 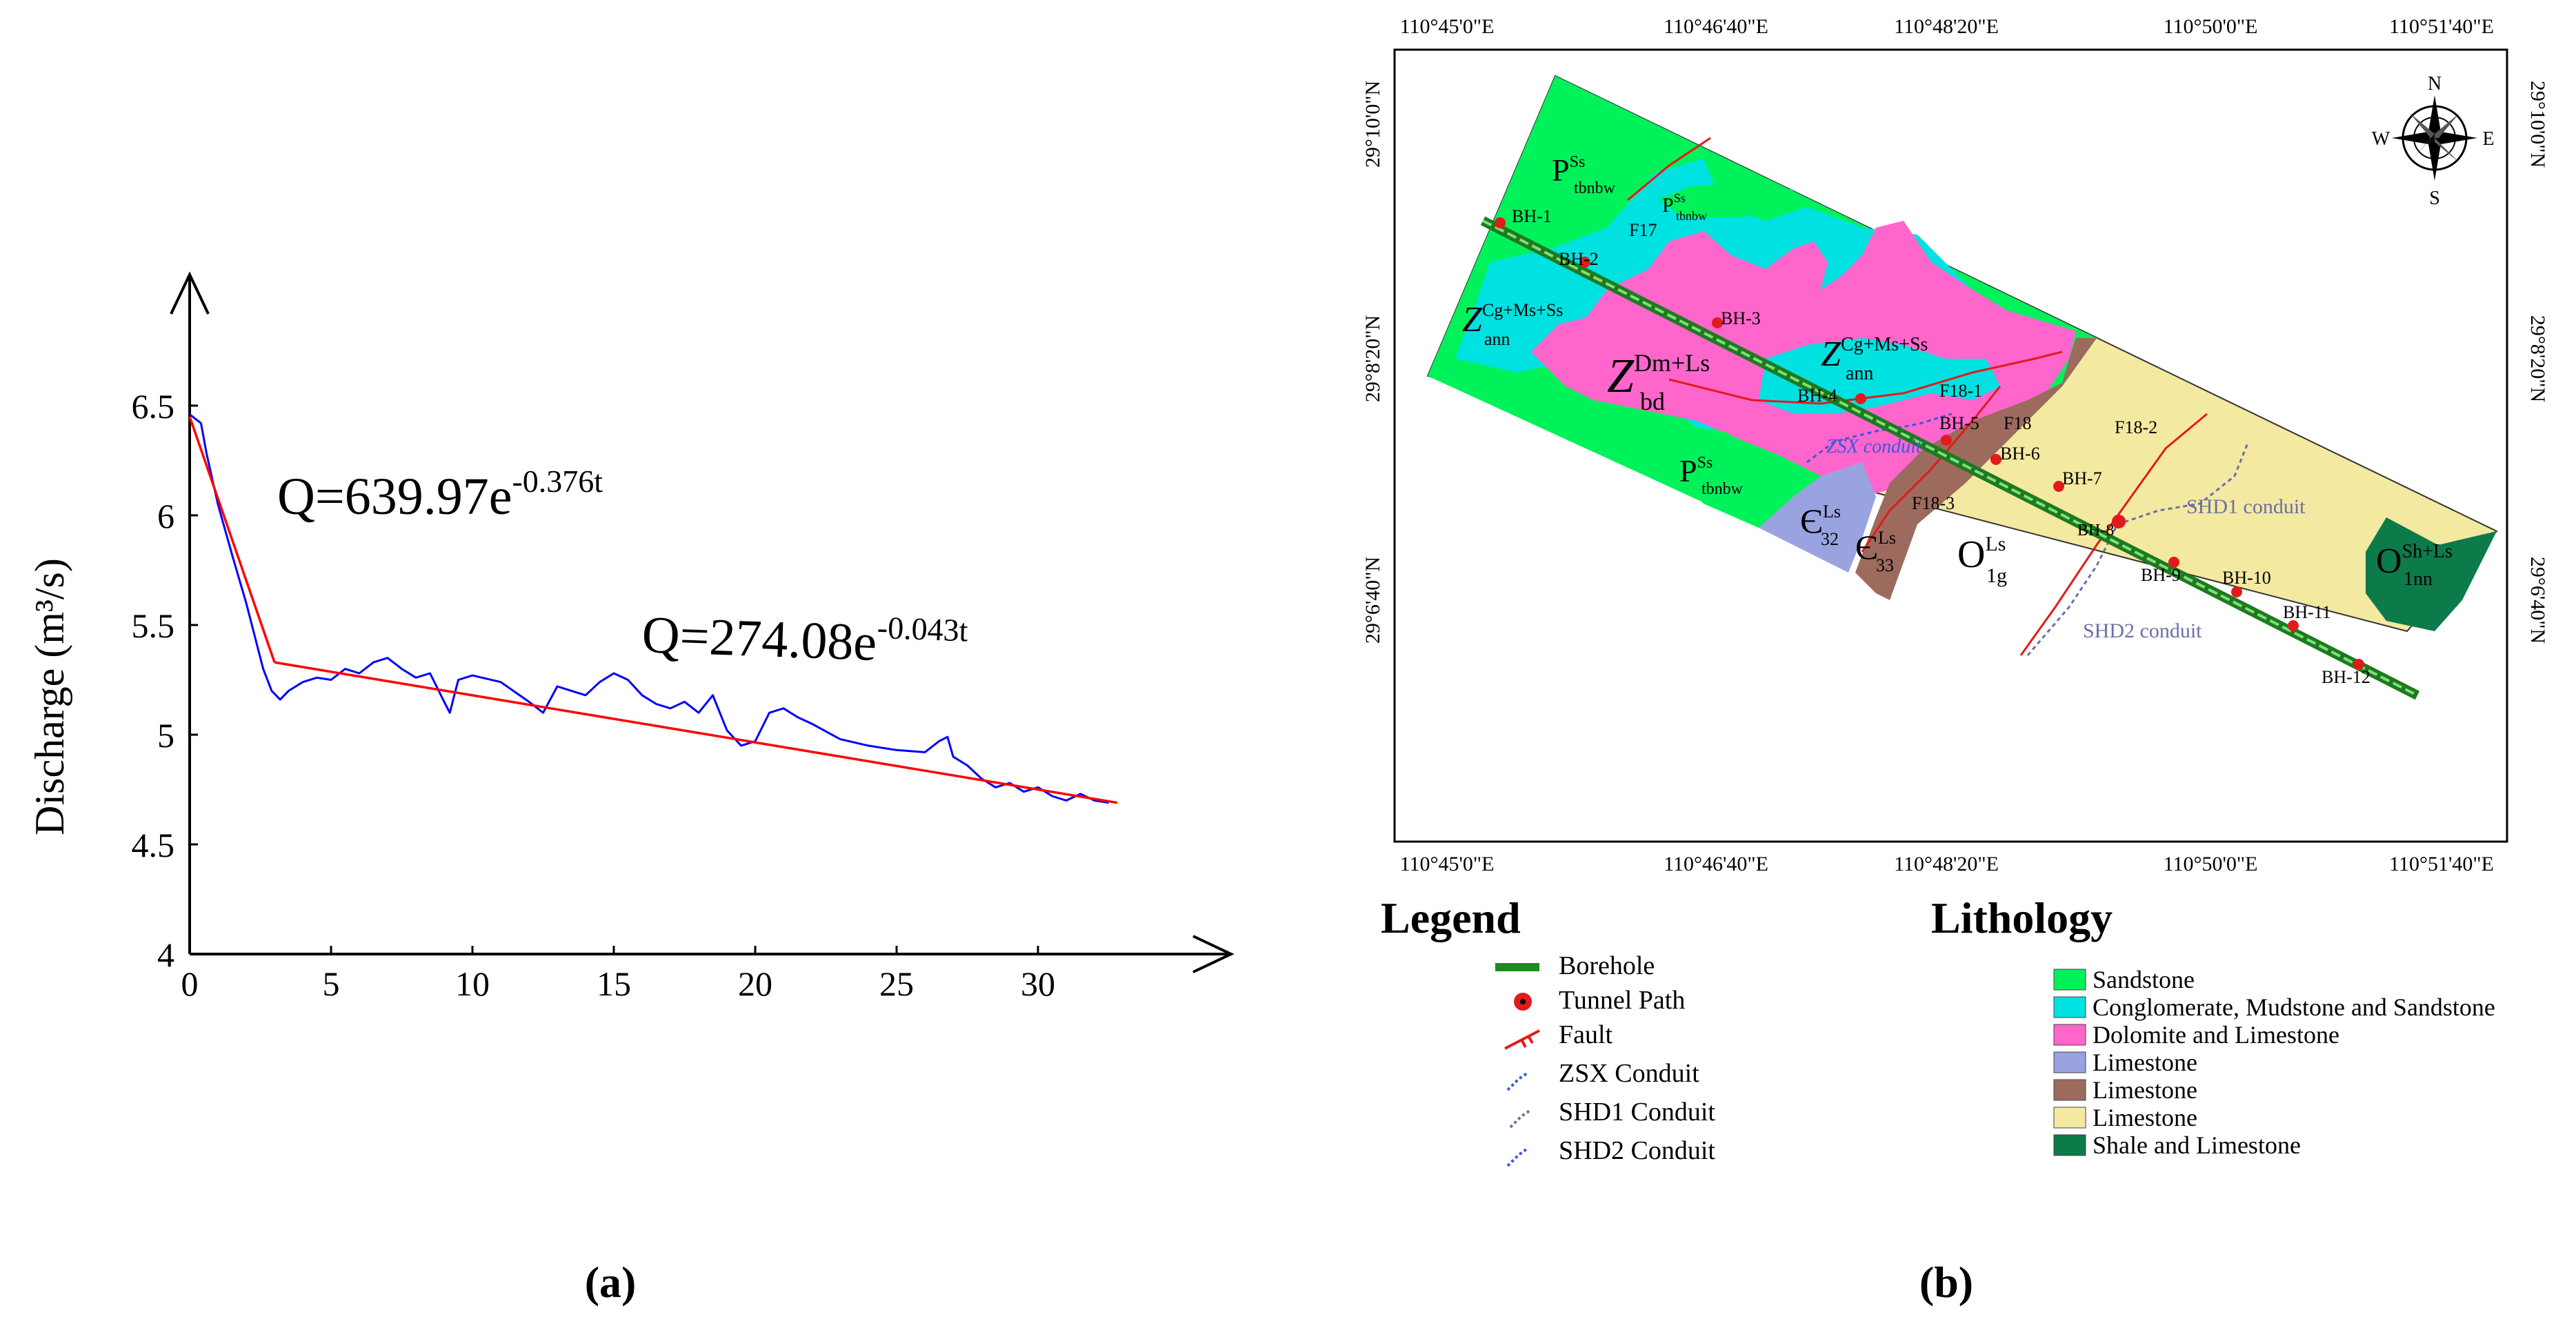 I want to click on y-tick-label: 6.5, so click(x=153, y=406).